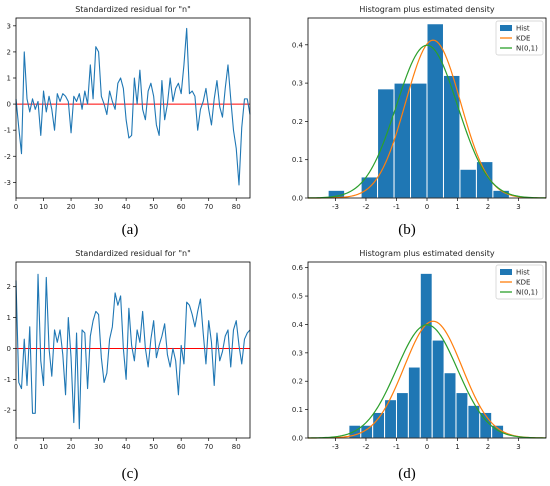 The height and width of the screenshot is (486, 550). Describe the element at coordinates (130, 474) in the screenshot. I see `caption-c: (c)` at that location.